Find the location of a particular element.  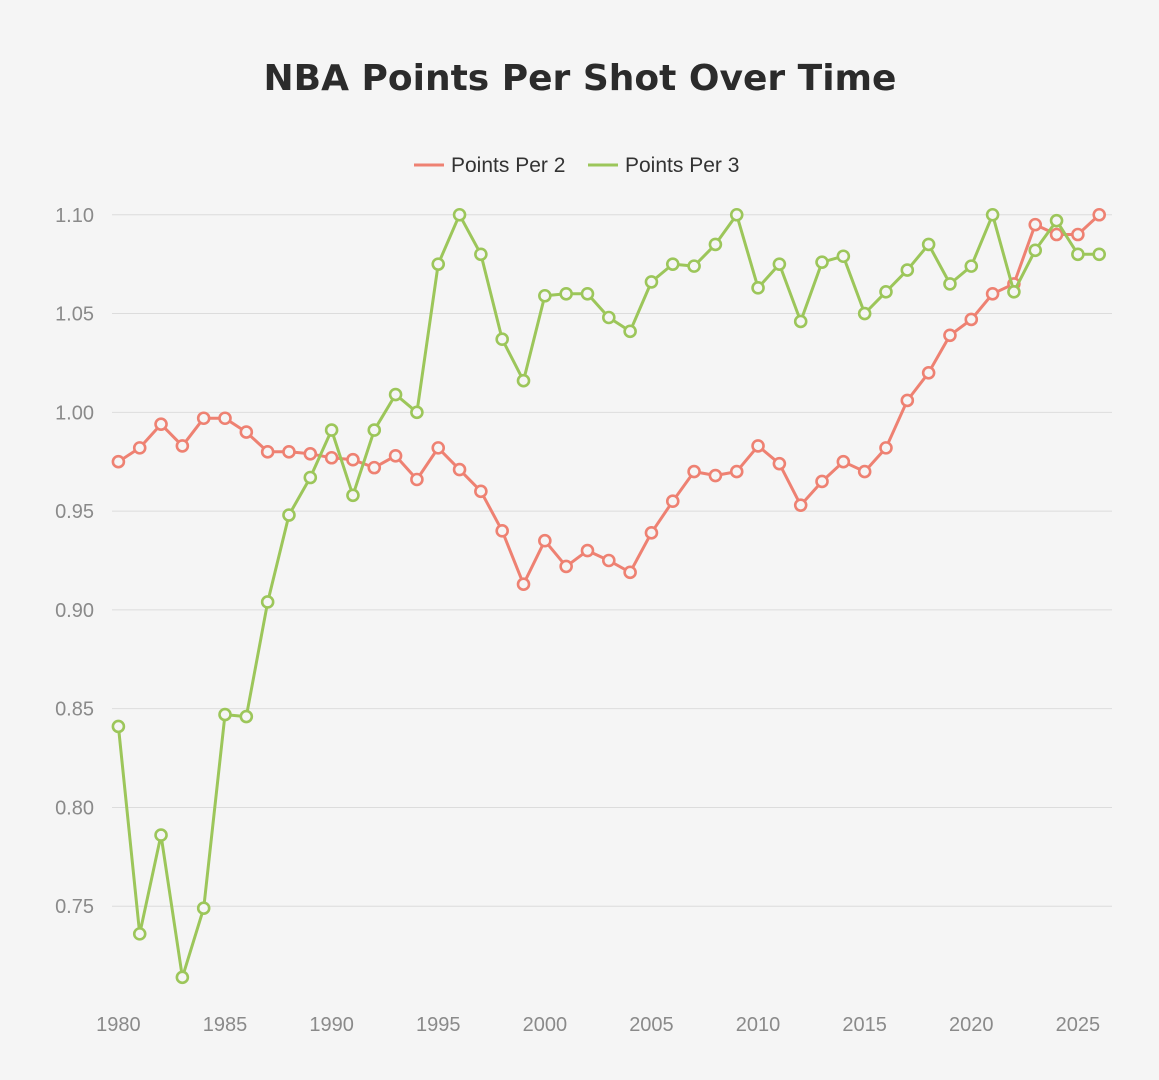

x-tick-label: 2005 is located at coordinates (651, 1025).